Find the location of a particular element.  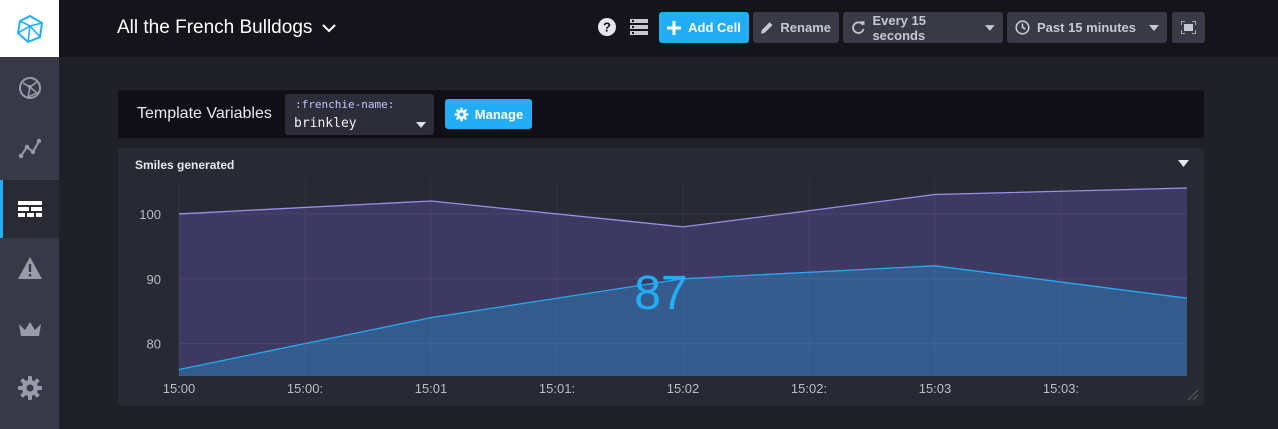

time-range-dropdown: Past 15 minutes is located at coordinates (1087, 27).